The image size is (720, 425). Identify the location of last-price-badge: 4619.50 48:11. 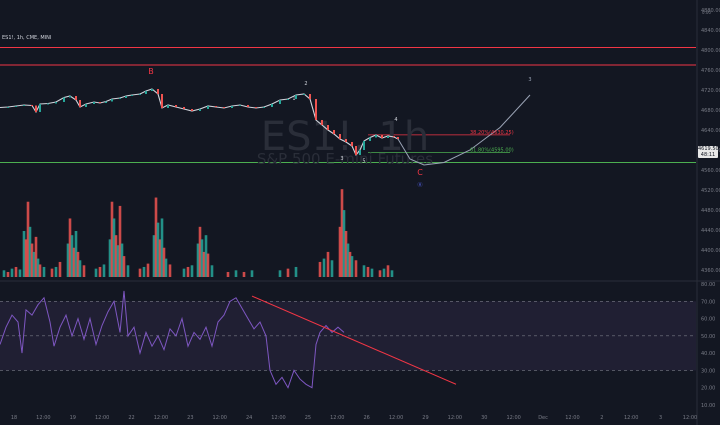
(708, 152).